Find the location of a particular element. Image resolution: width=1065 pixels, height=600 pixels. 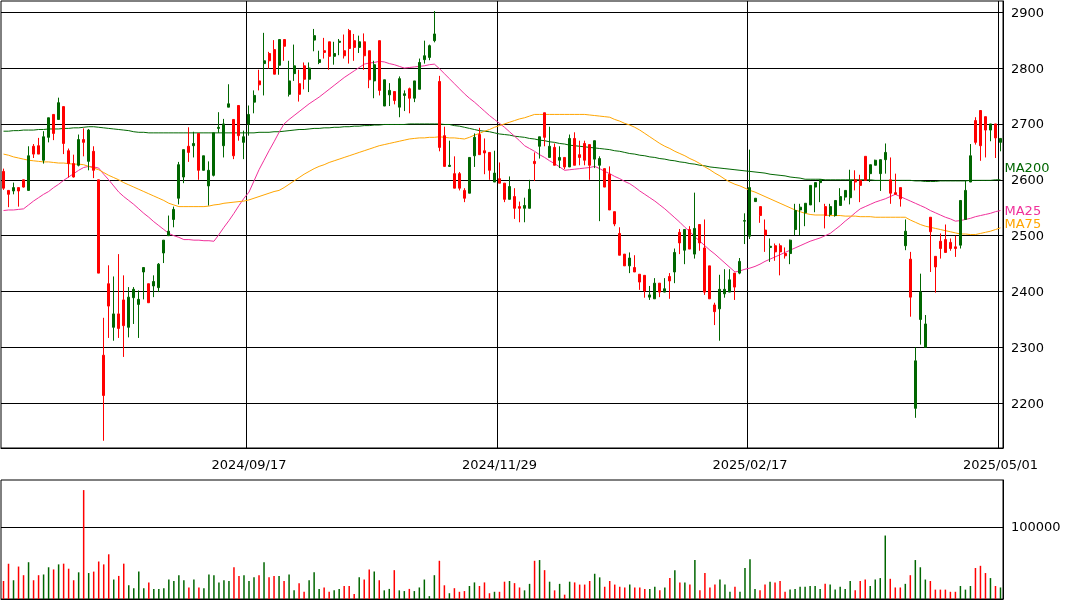

x-tick-label: 2025/05/01 is located at coordinates (1000, 464).